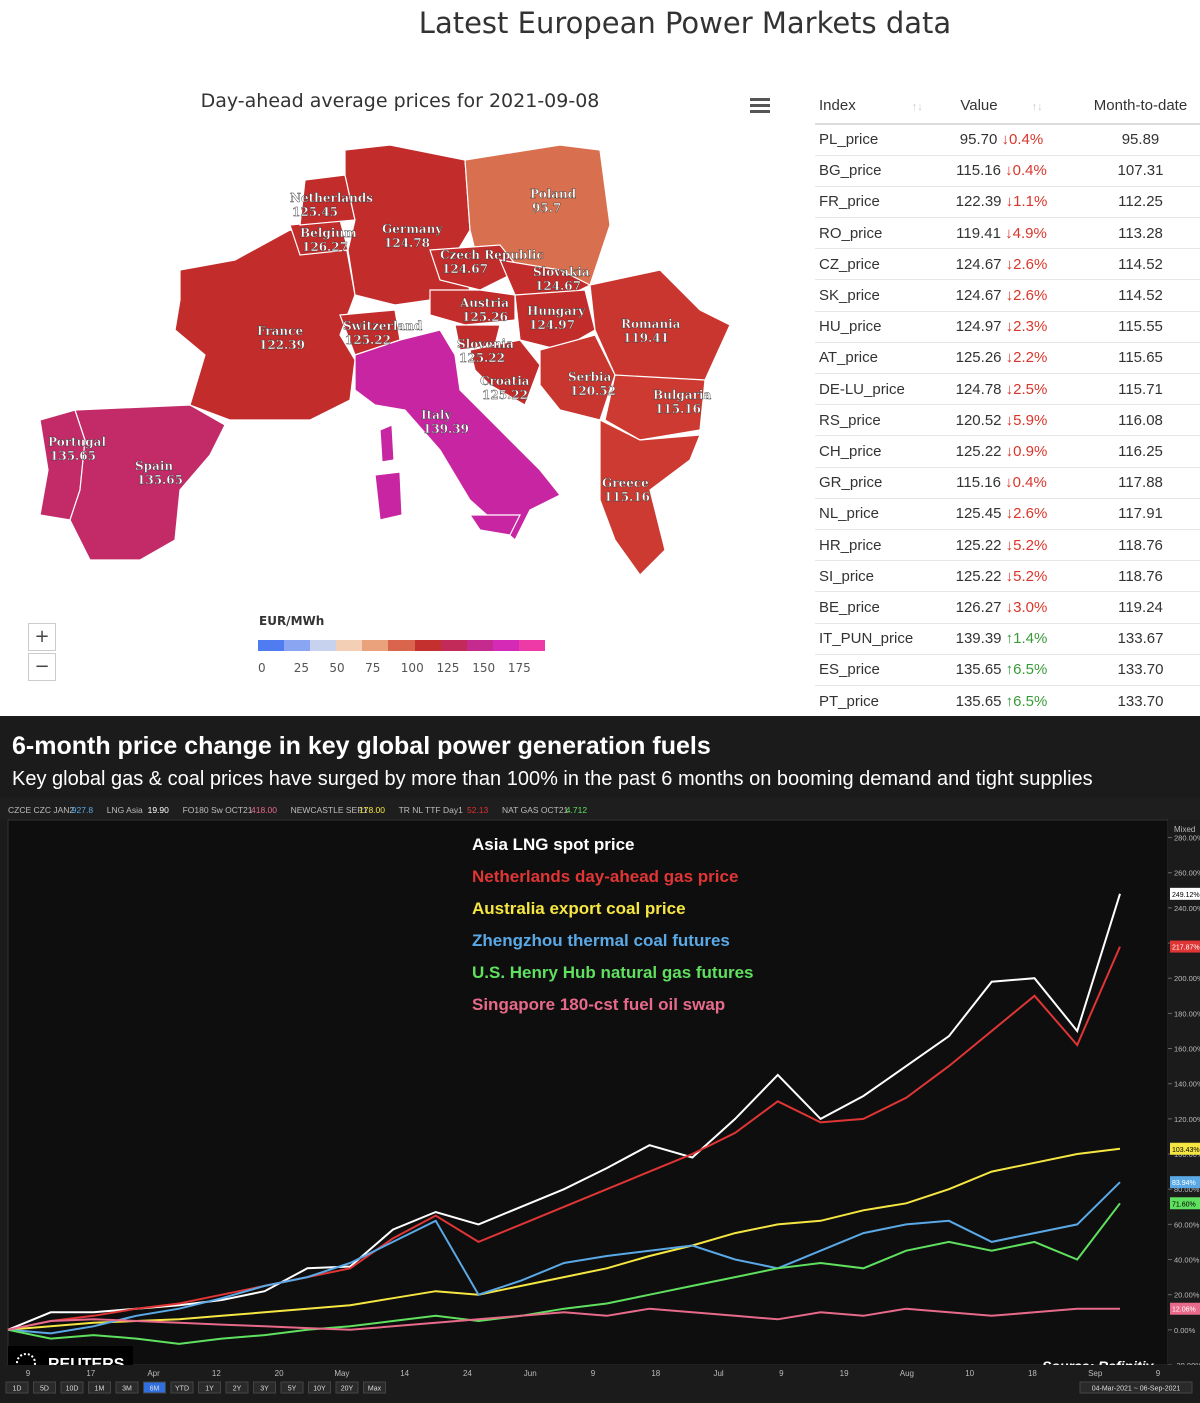 The height and width of the screenshot is (1403, 1200). I want to click on range-button-10y, so click(319, 1387).